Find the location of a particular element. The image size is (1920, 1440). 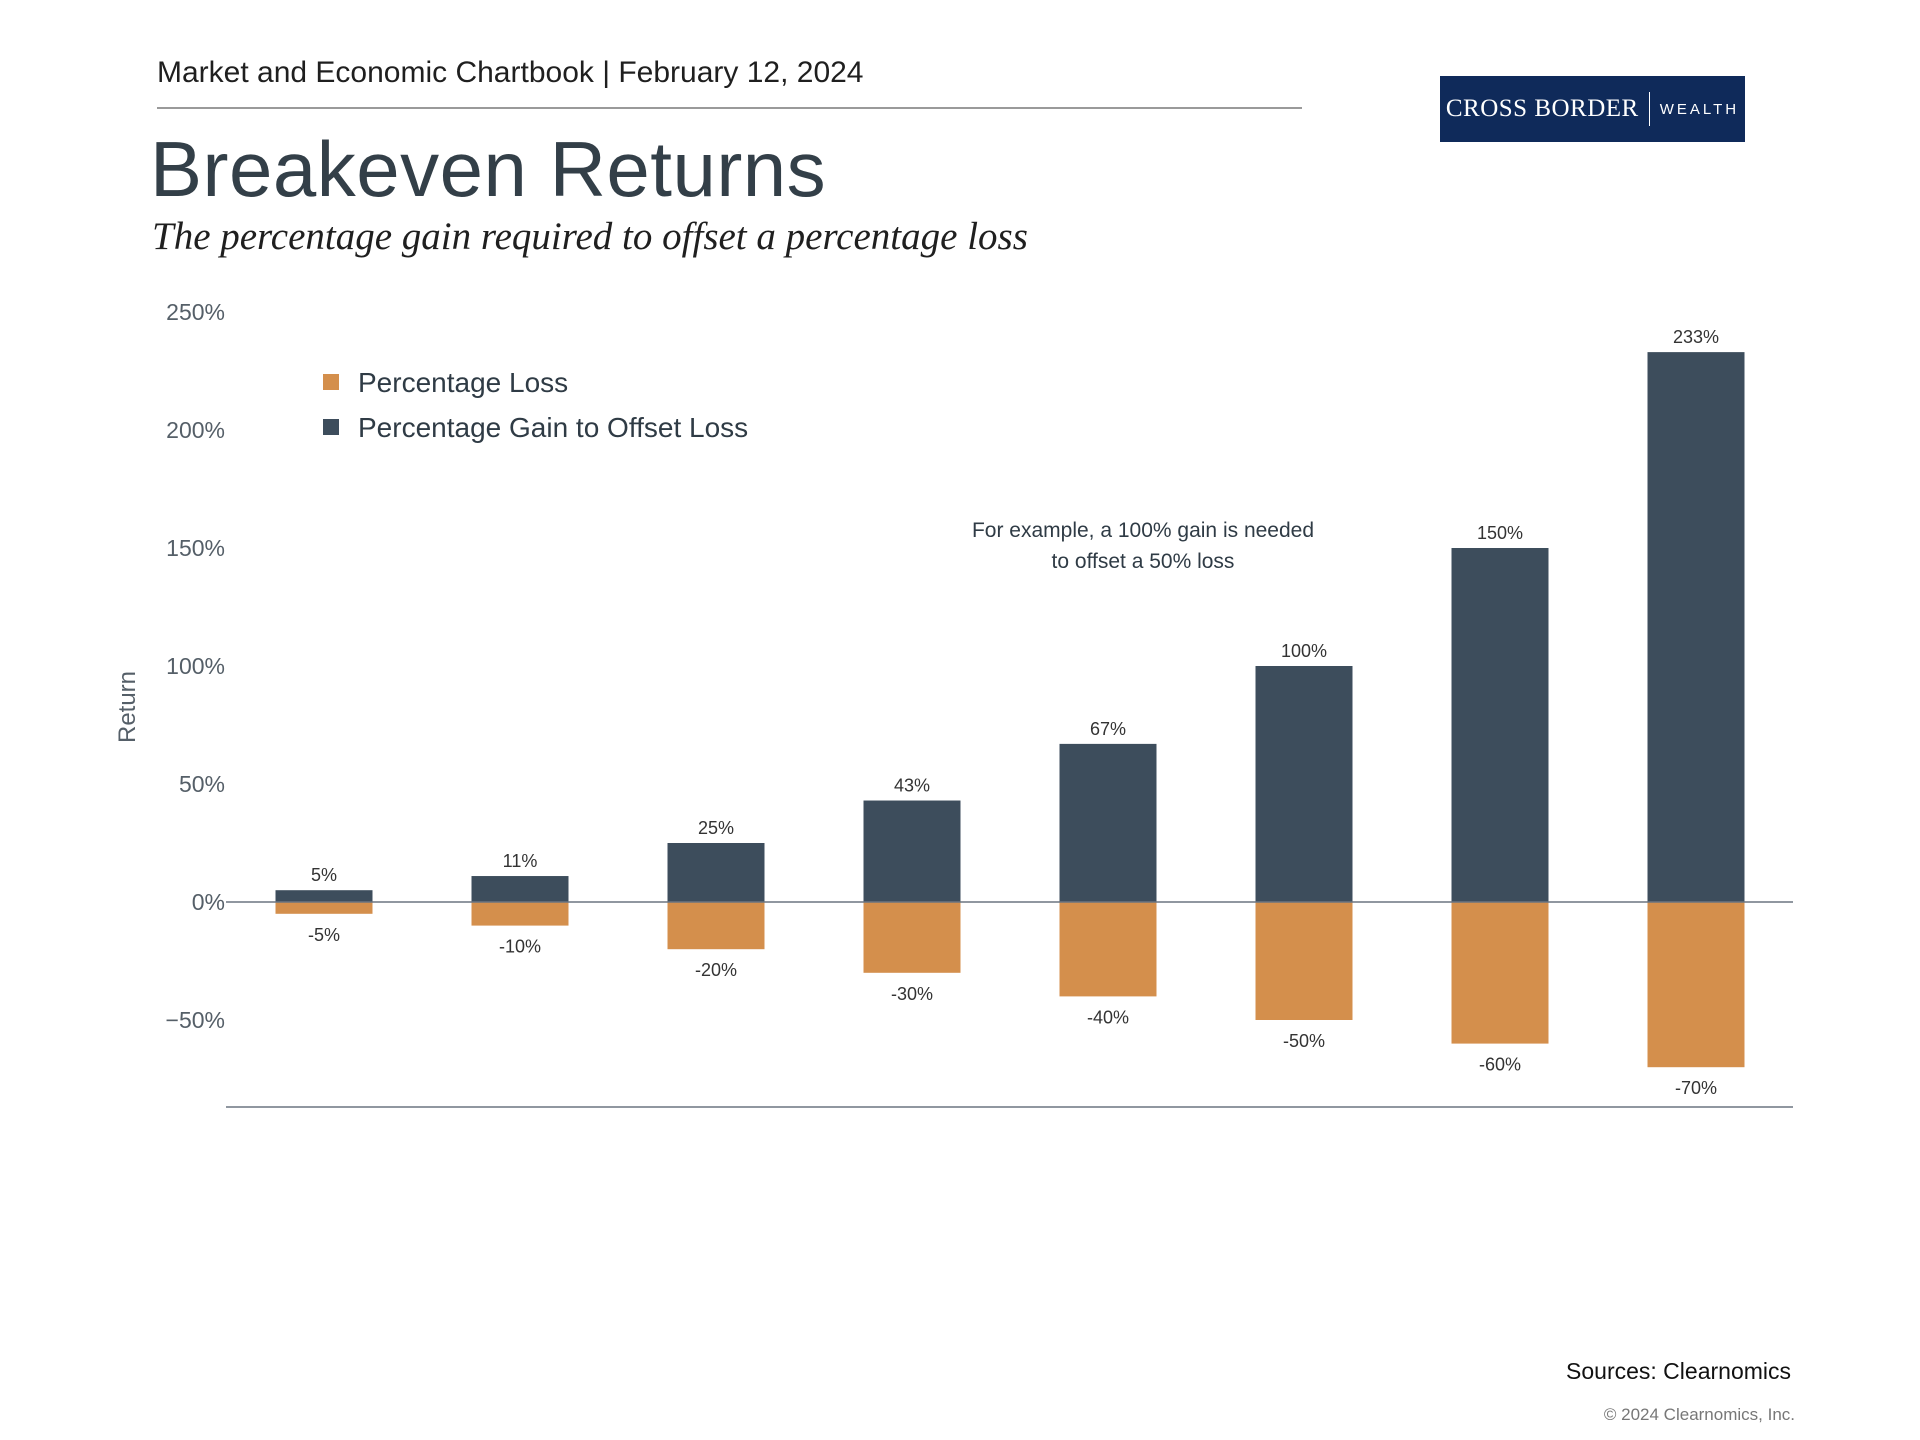

logo-sub-text: WEALTH is located at coordinates (1699, 109).